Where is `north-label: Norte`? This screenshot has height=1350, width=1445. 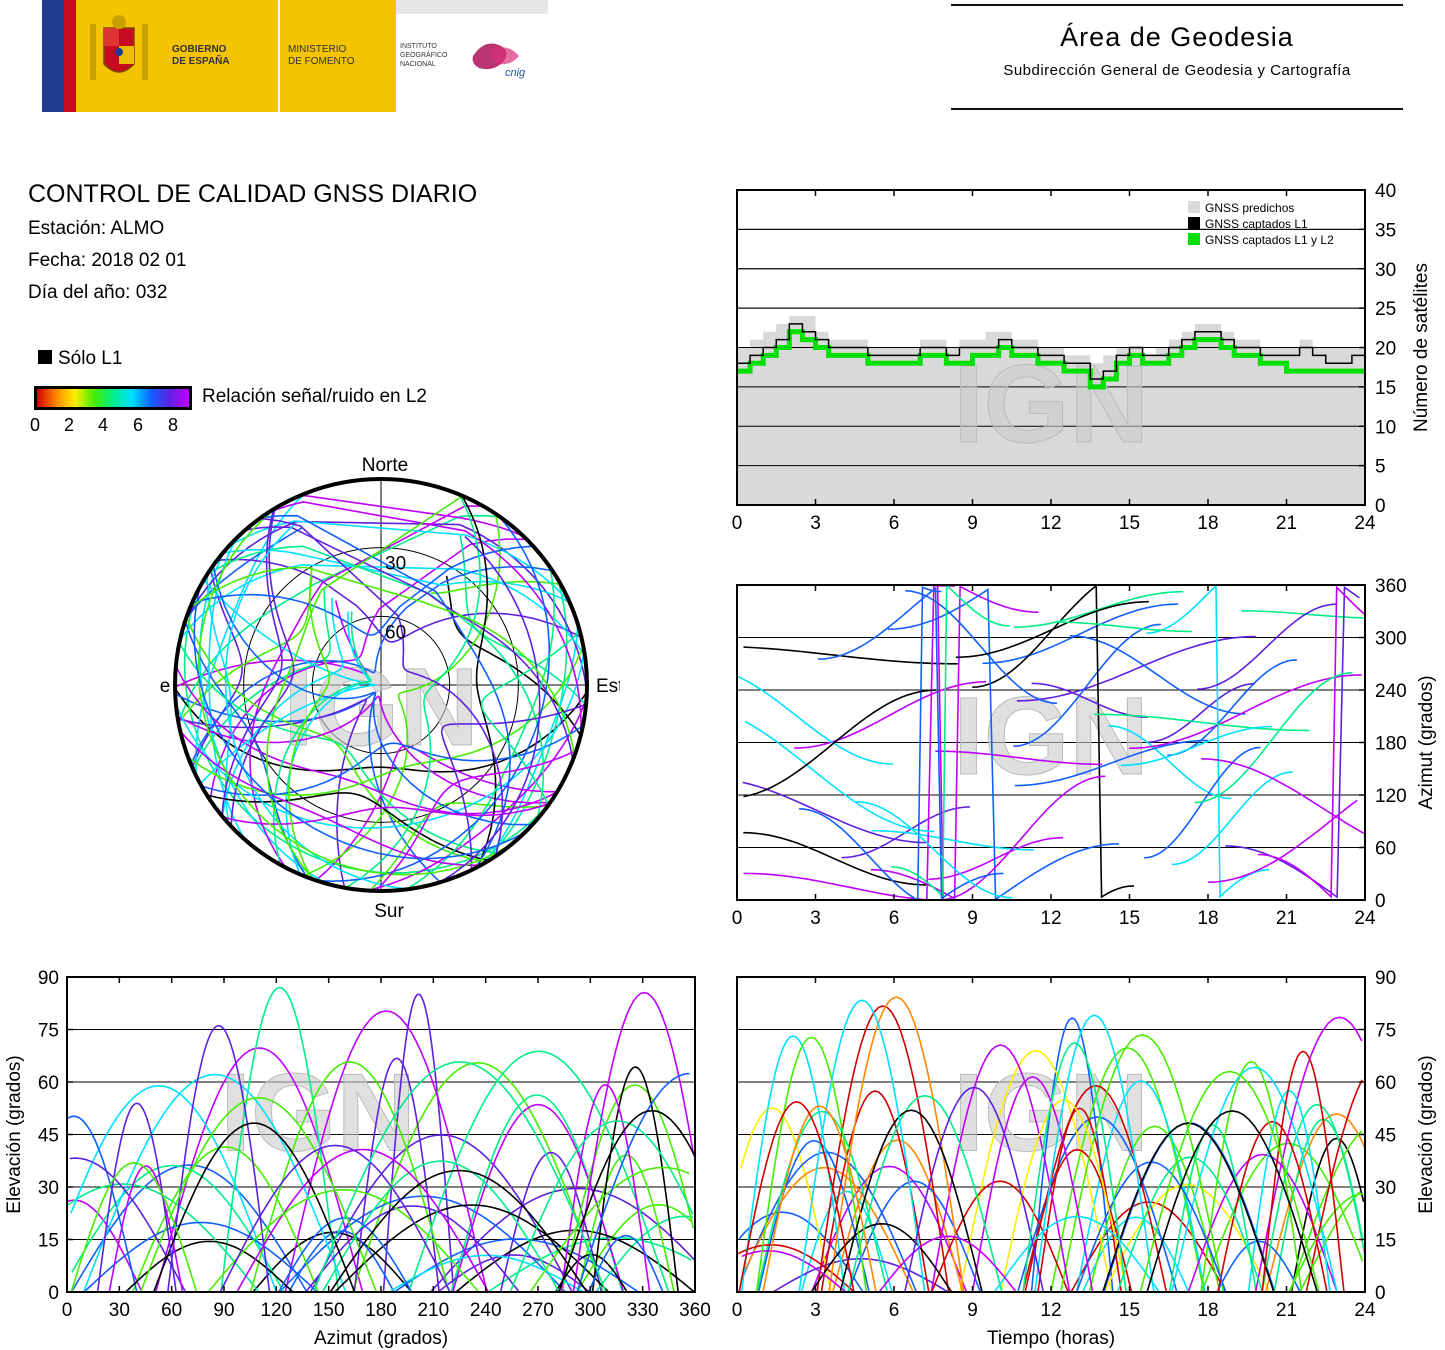
north-label: Norte is located at coordinates (385, 465).